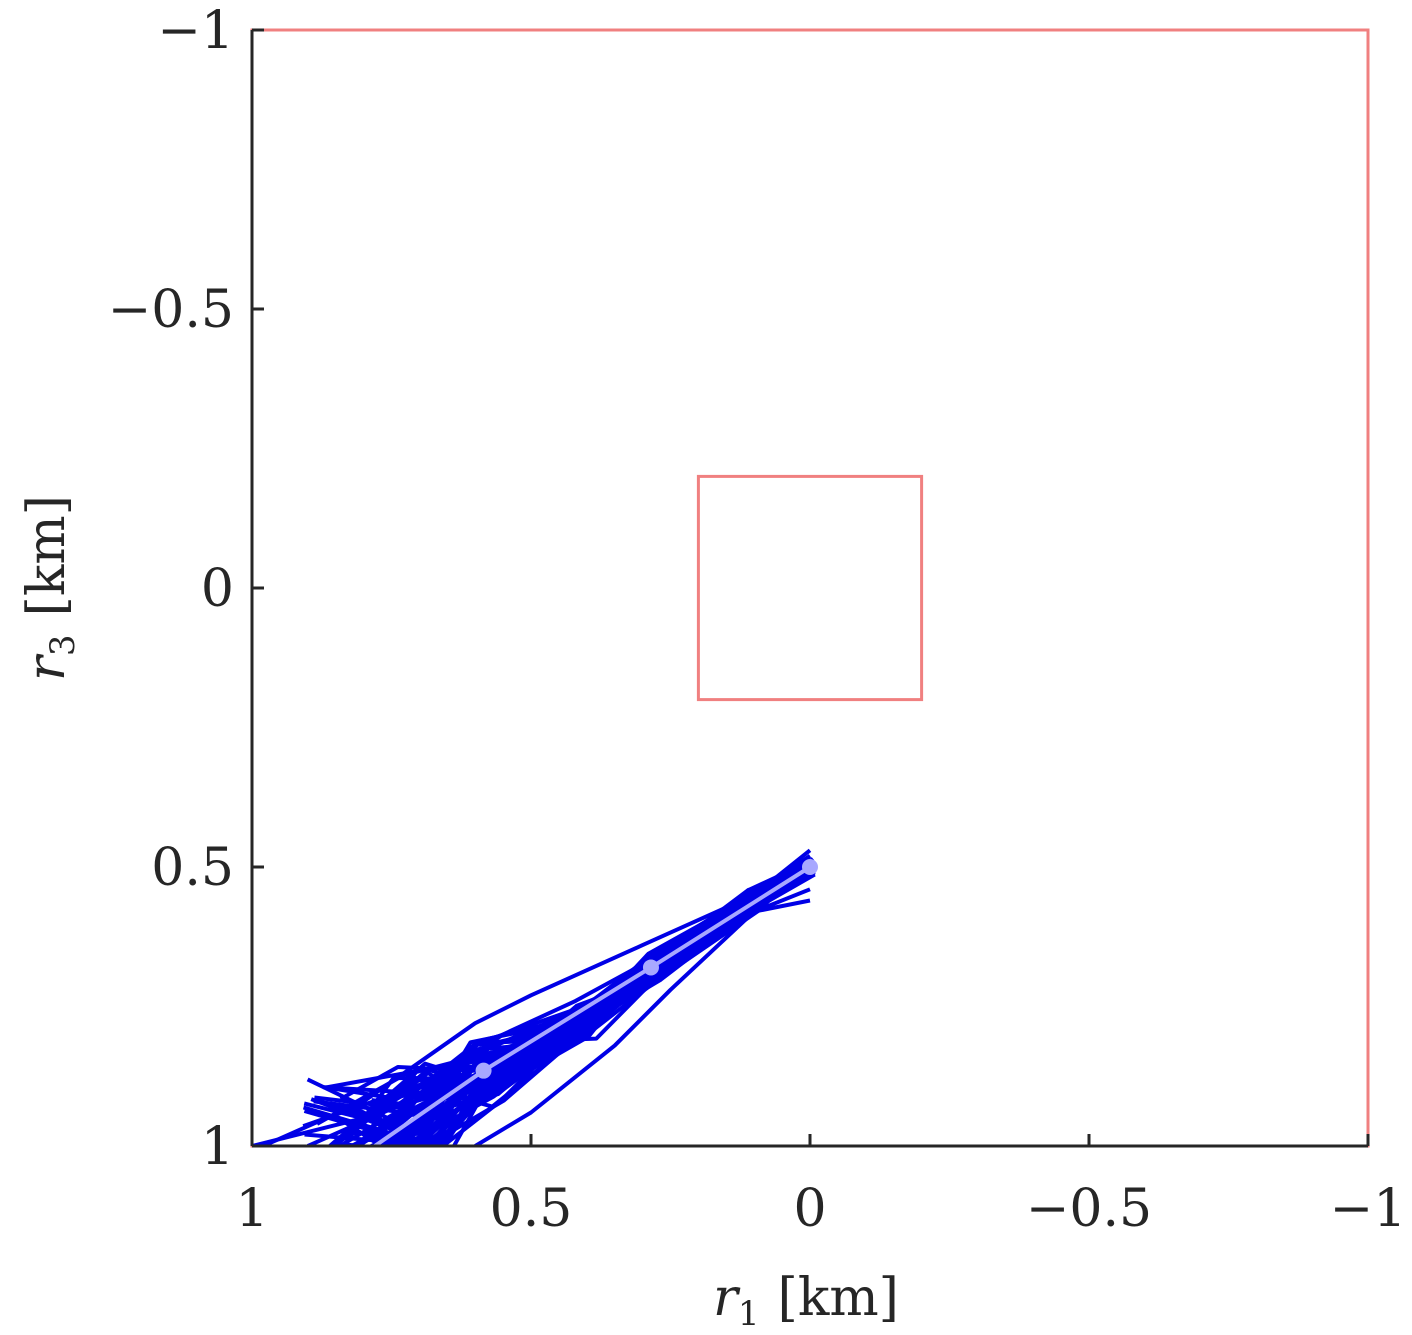 This screenshot has width=1412, height=1335. I want to click on y-axis-label-sub: 3, so click(63, 645).